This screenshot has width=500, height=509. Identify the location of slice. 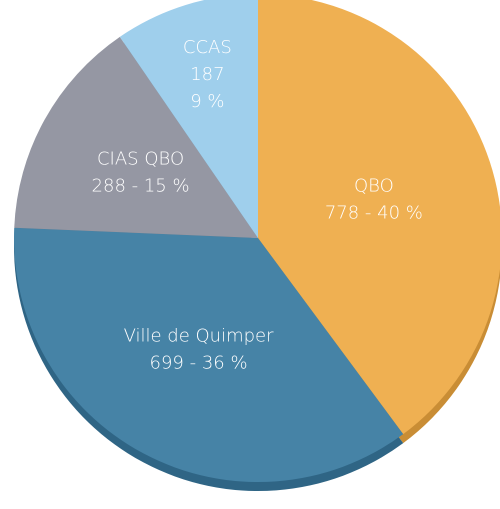
(188, 119).